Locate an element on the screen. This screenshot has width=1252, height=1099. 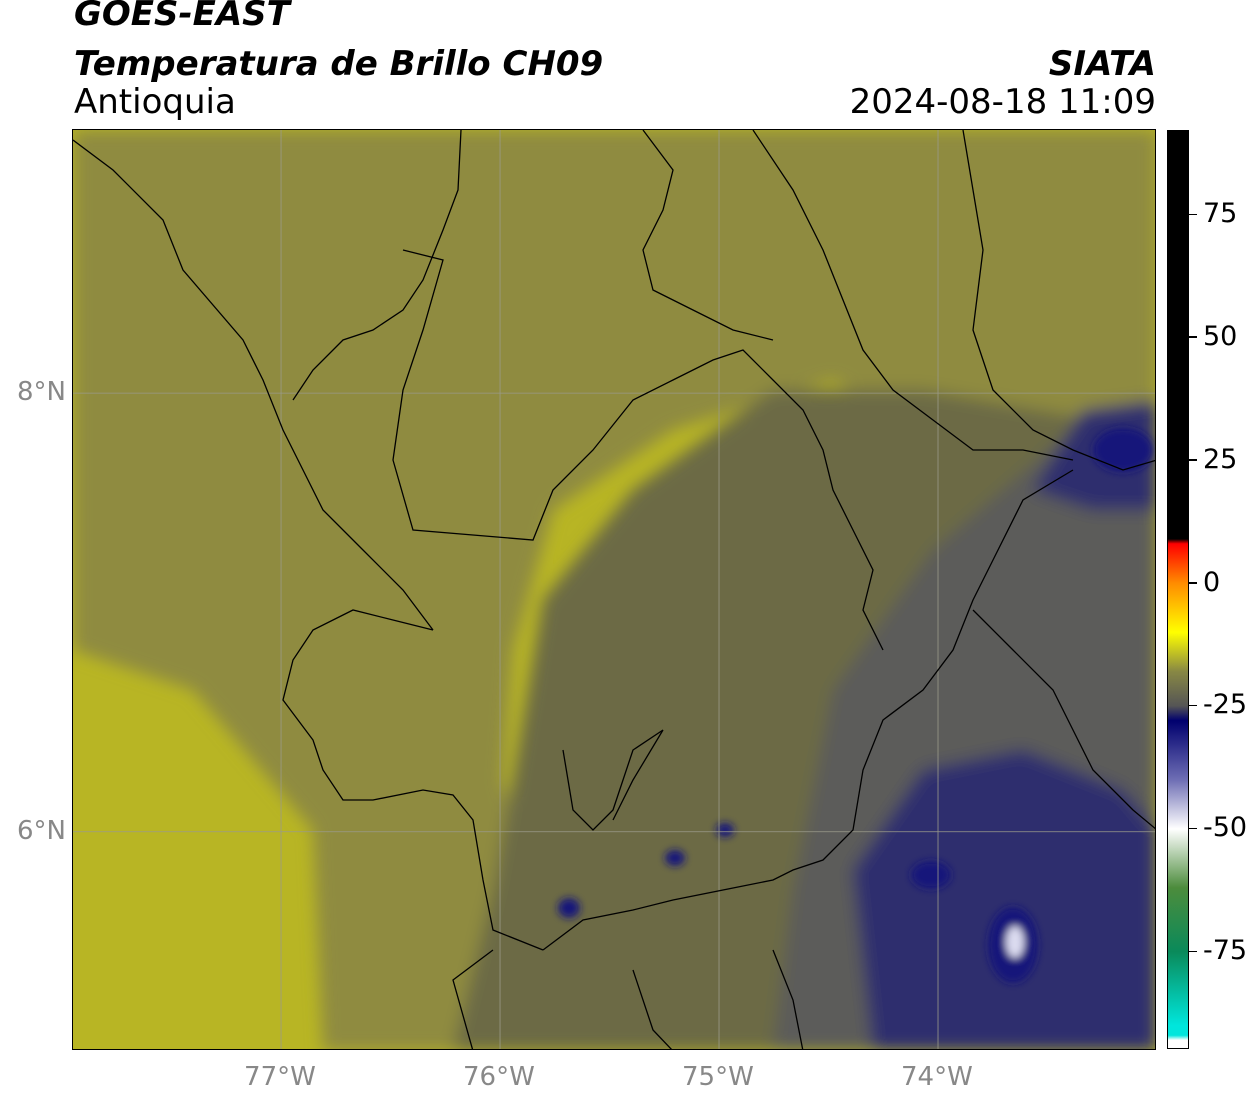
dept-border-s is located at coordinates (628, 999).